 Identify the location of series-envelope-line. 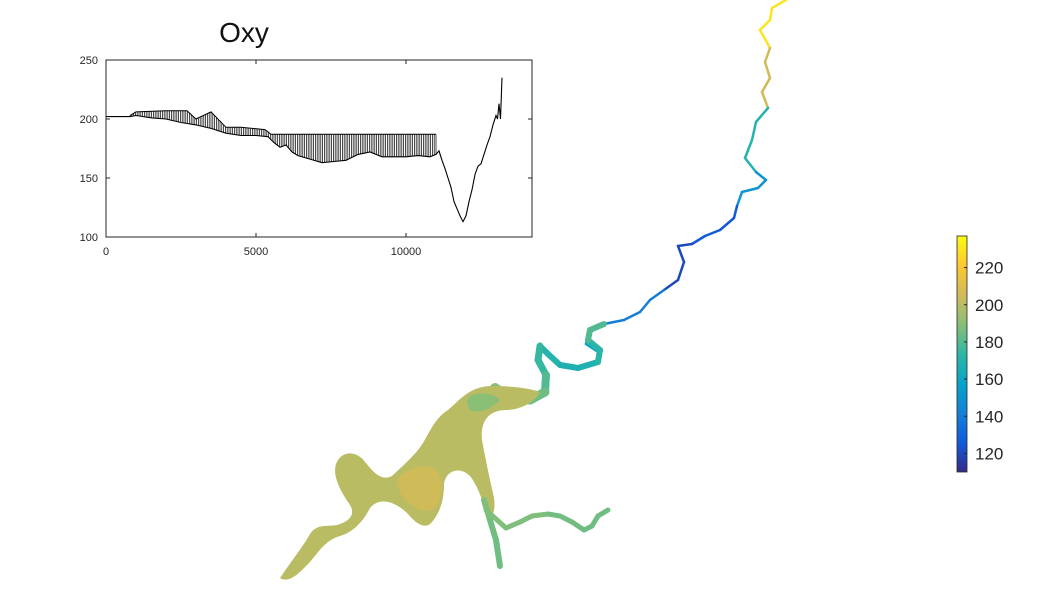
(282, 122).